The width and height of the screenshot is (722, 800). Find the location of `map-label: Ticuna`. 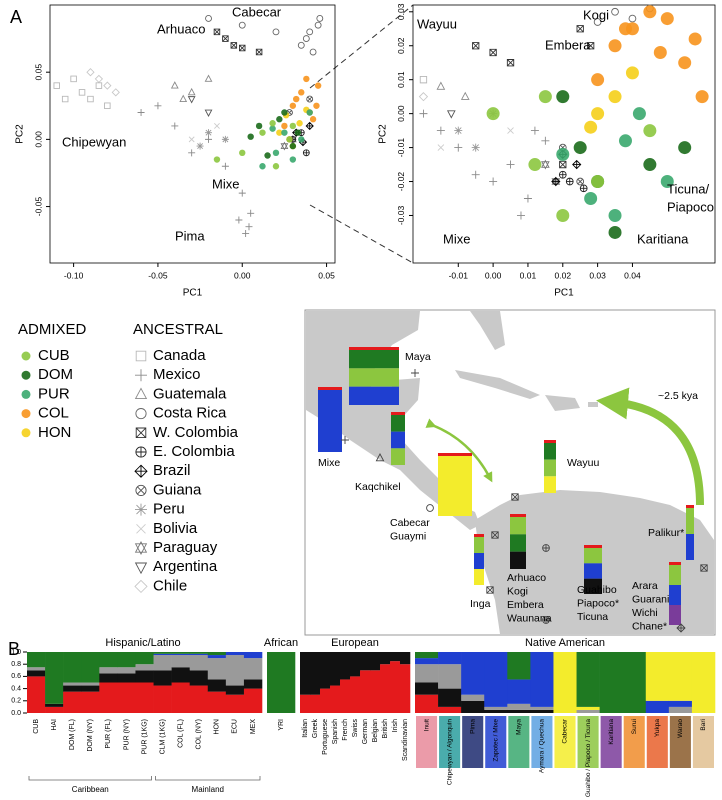

map-label: Ticuna is located at coordinates (592, 617).